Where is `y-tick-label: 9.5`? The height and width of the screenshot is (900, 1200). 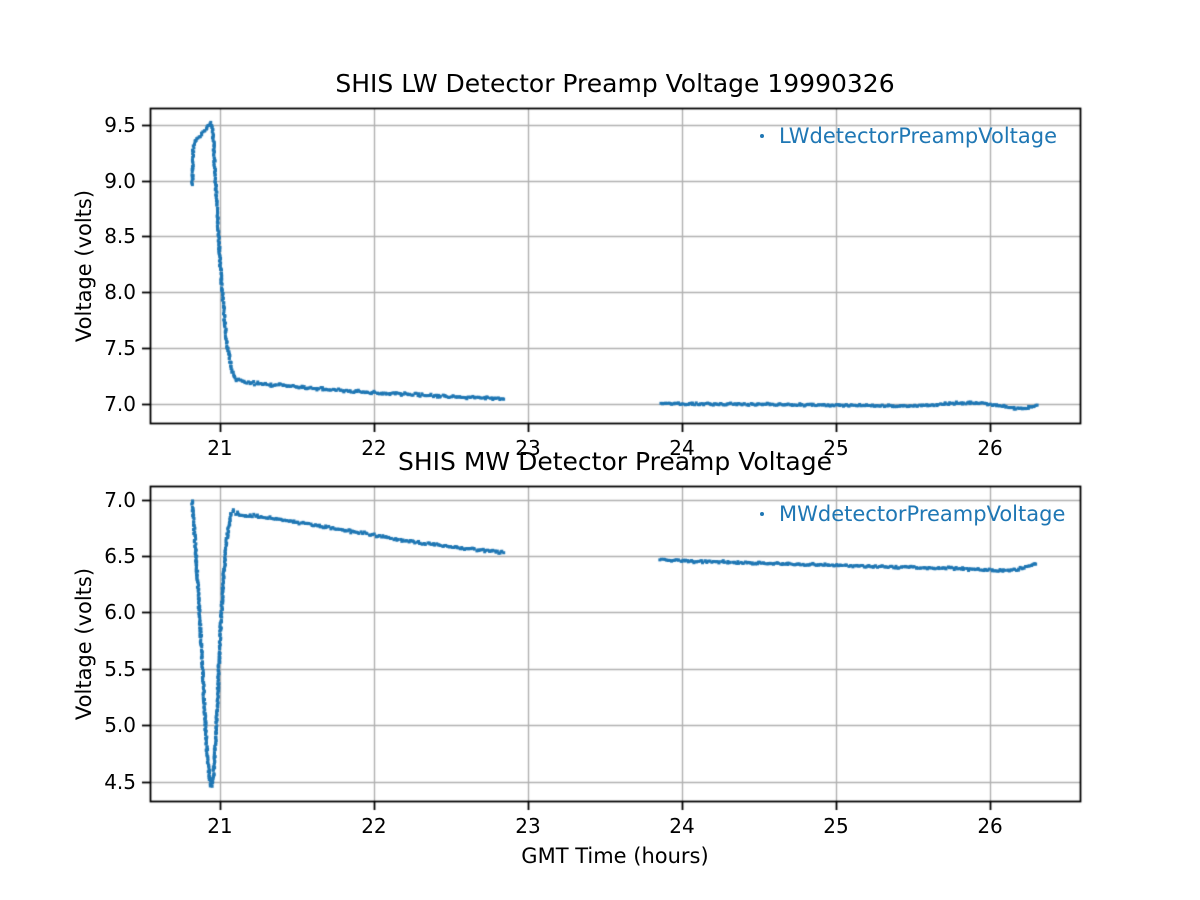
y-tick-label: 9.5 is located at coordinates (120, 124).